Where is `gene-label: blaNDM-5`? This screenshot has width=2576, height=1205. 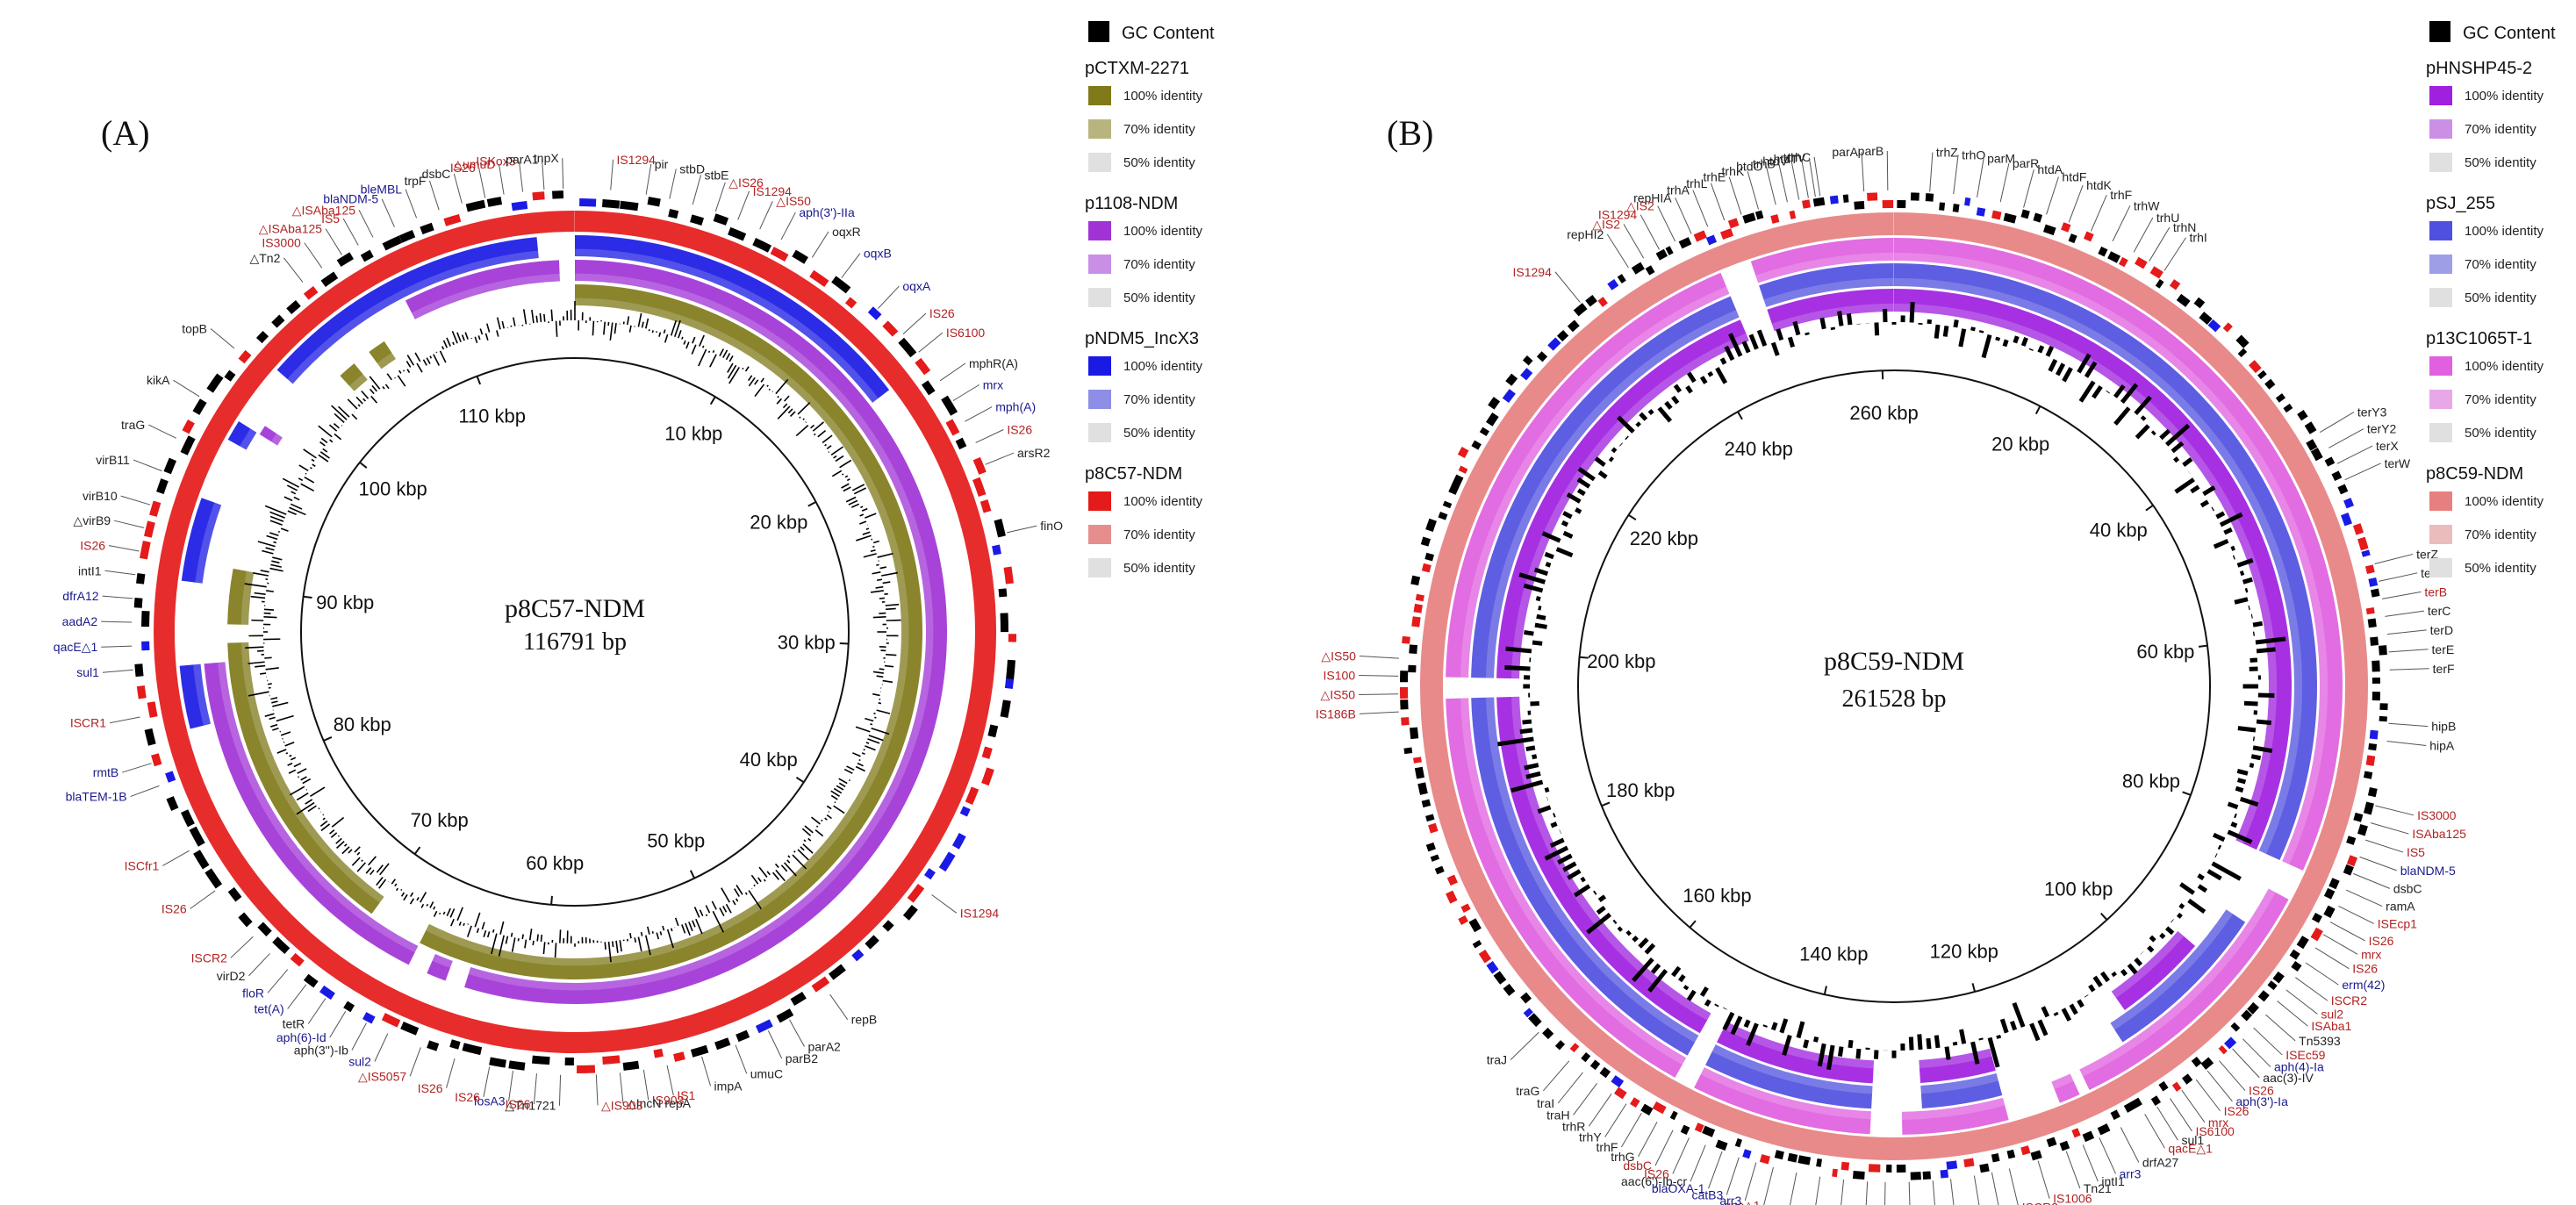 gene-label: blaNDM-5 is located at coordinates (2428, 871).